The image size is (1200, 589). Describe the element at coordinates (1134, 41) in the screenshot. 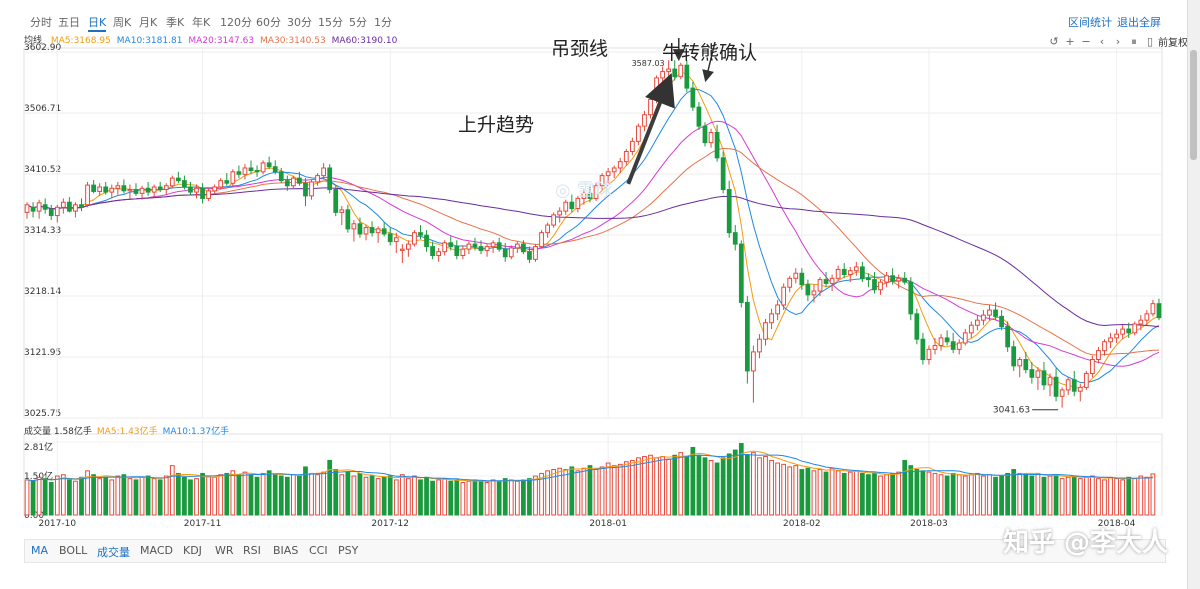

I see `pause-icon: ⏸` at that location.